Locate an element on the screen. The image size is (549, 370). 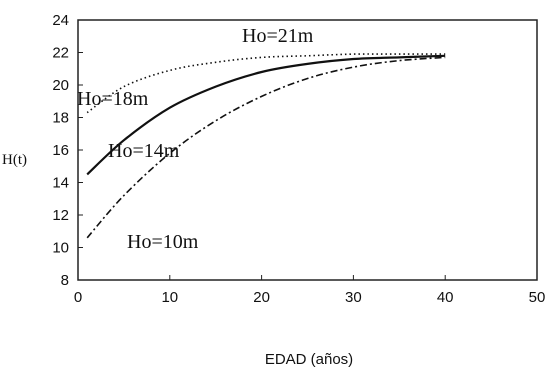
y-tick-label: 20 is located at coordinates (60, 85).